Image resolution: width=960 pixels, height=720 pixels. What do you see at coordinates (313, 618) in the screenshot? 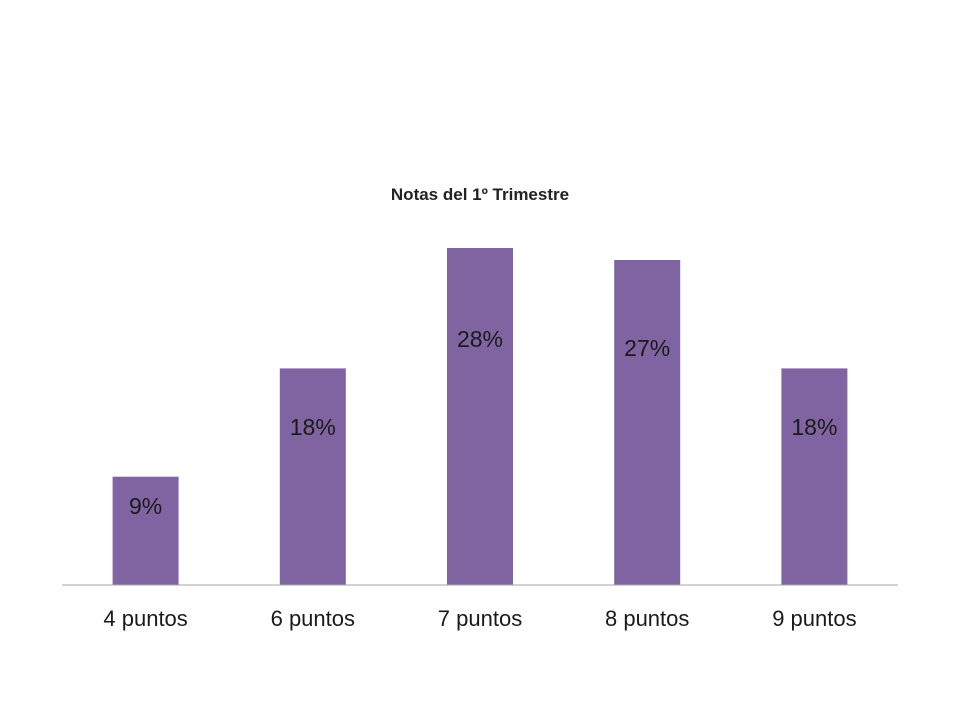
I see `x-tick-label: 6 puntos` at bounding box center [313, 618].